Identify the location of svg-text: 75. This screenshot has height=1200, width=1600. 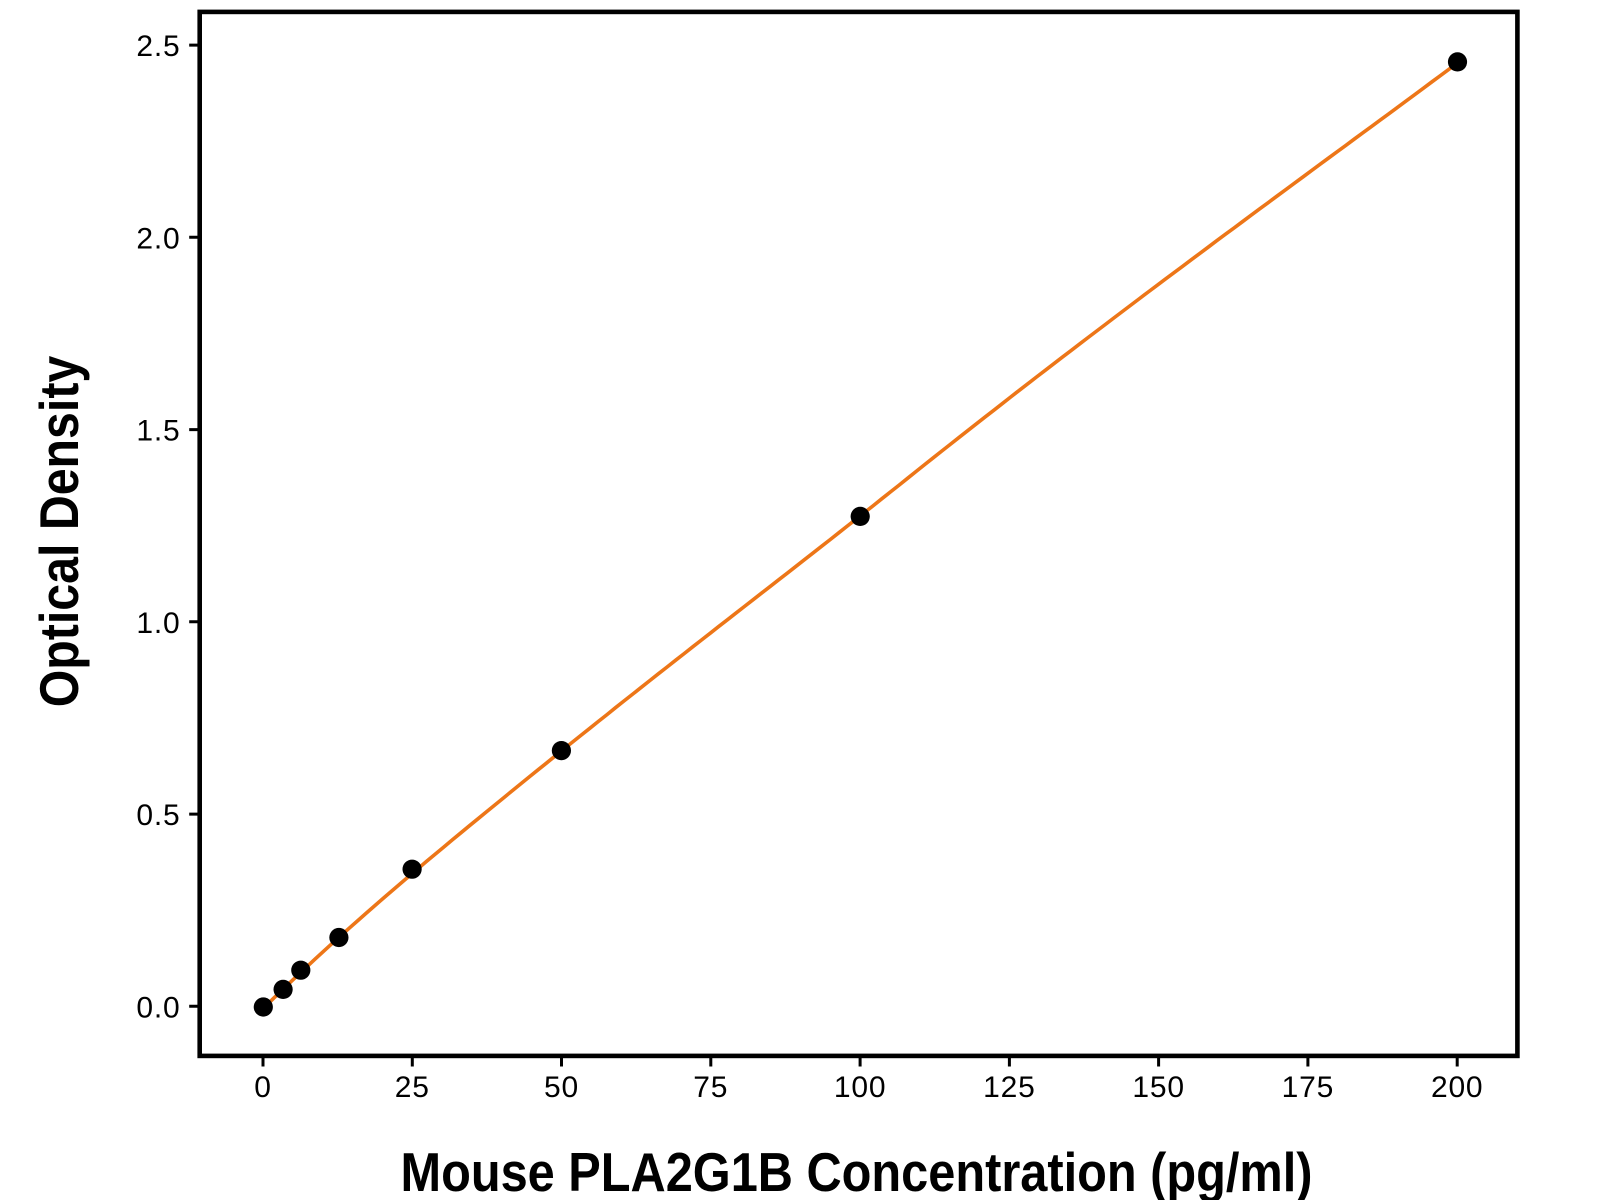
(710, 1087).